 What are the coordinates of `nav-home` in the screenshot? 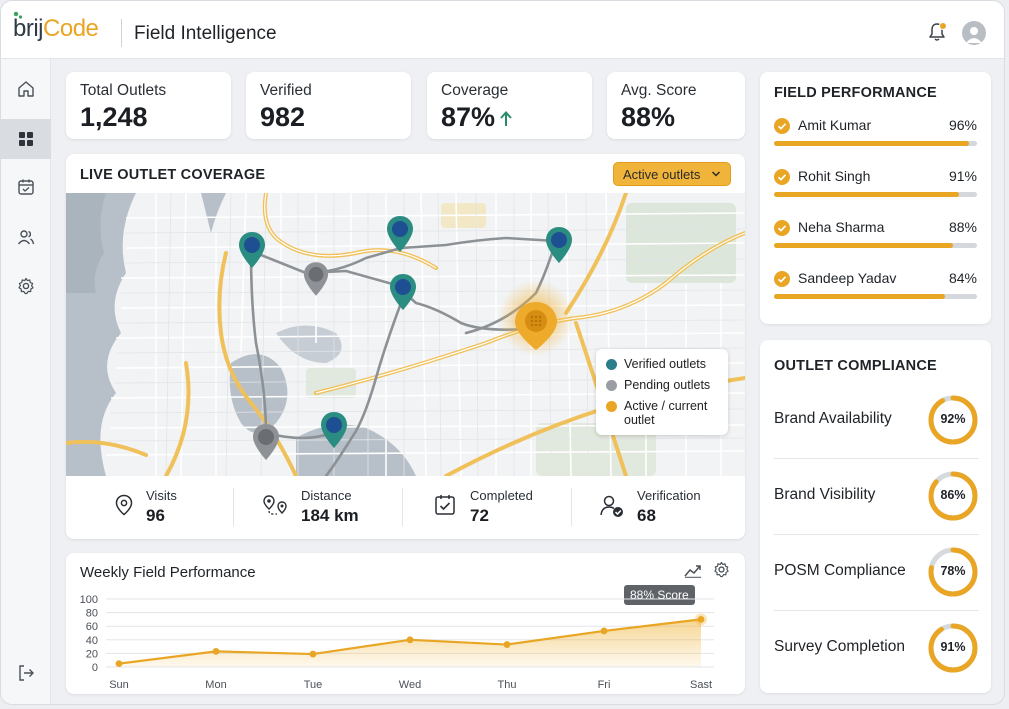 It's located at (26, 89).